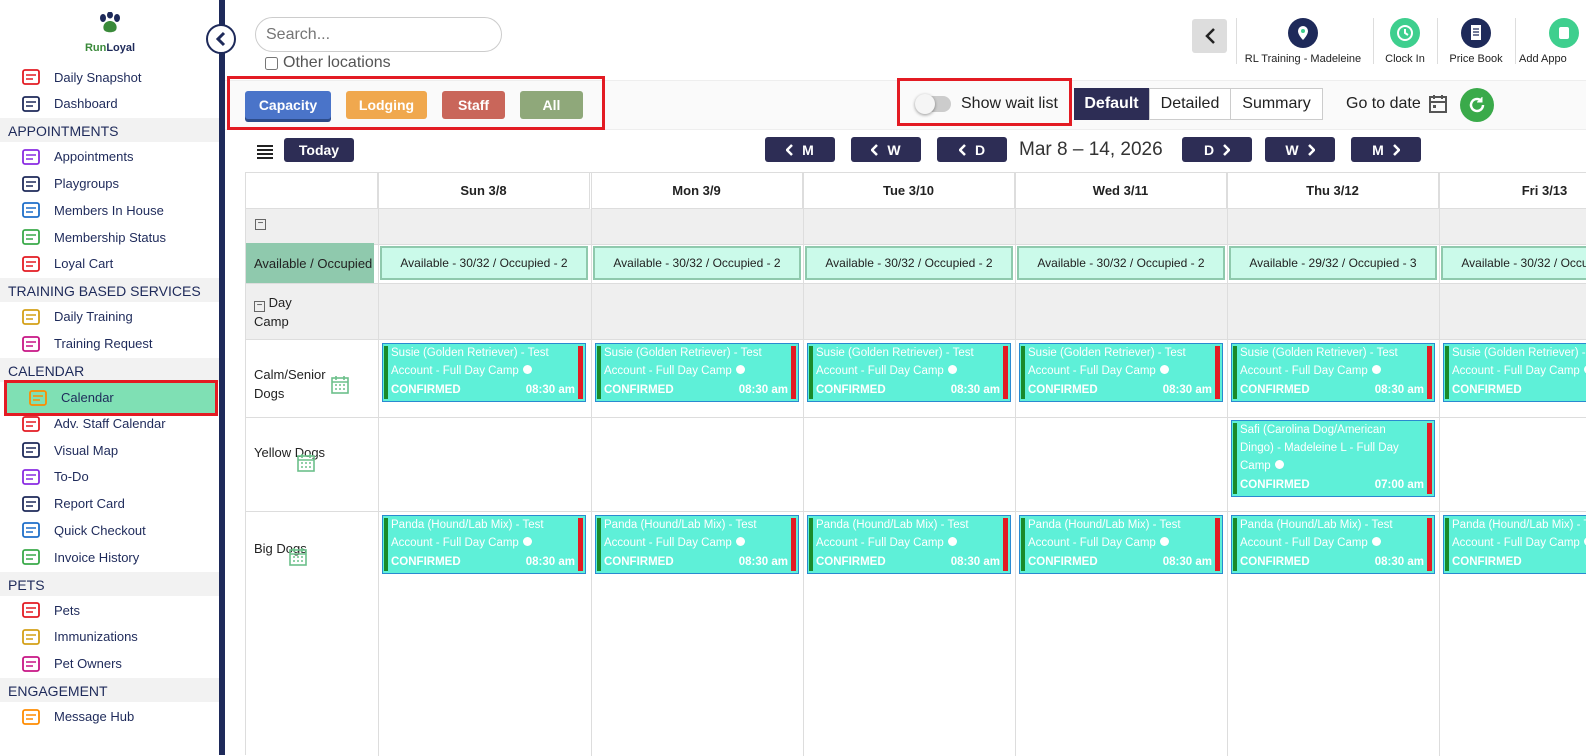 This screenshot has width=1586, height=756. What do you see at coordinates (109, 210) in the screenshot?
I see `sidebar-item-members-in-house: Members In House` at bounding box center [109, 210].